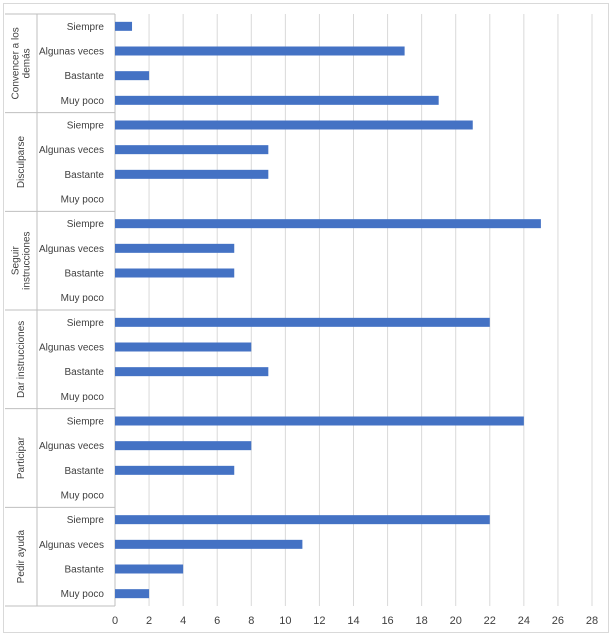  Describe the element at coordinates (21, 161) in the screenshot. I see `group-label: Disculparse` at that location.